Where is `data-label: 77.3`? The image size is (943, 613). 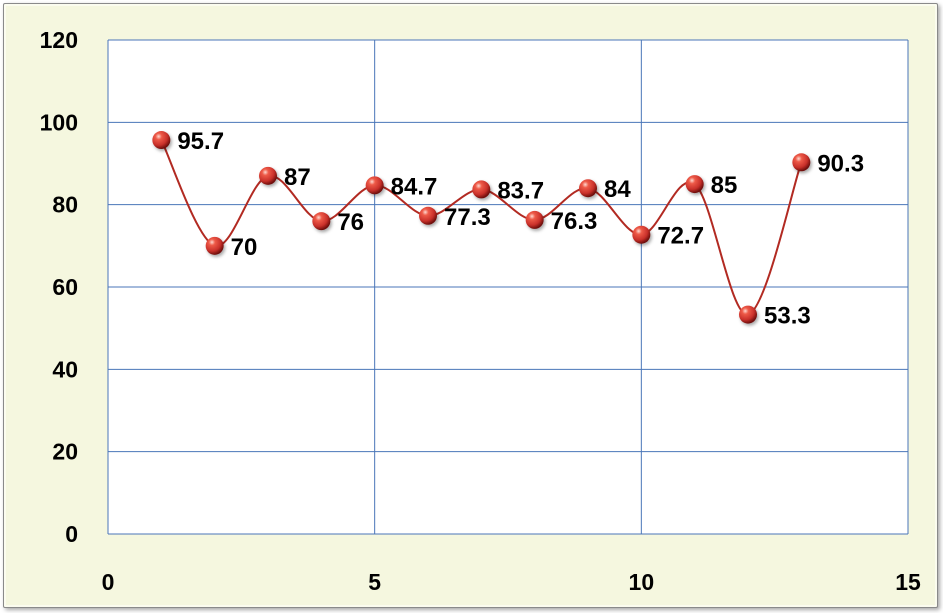
data-label: 77.3 is located at coordinates (467, 217).